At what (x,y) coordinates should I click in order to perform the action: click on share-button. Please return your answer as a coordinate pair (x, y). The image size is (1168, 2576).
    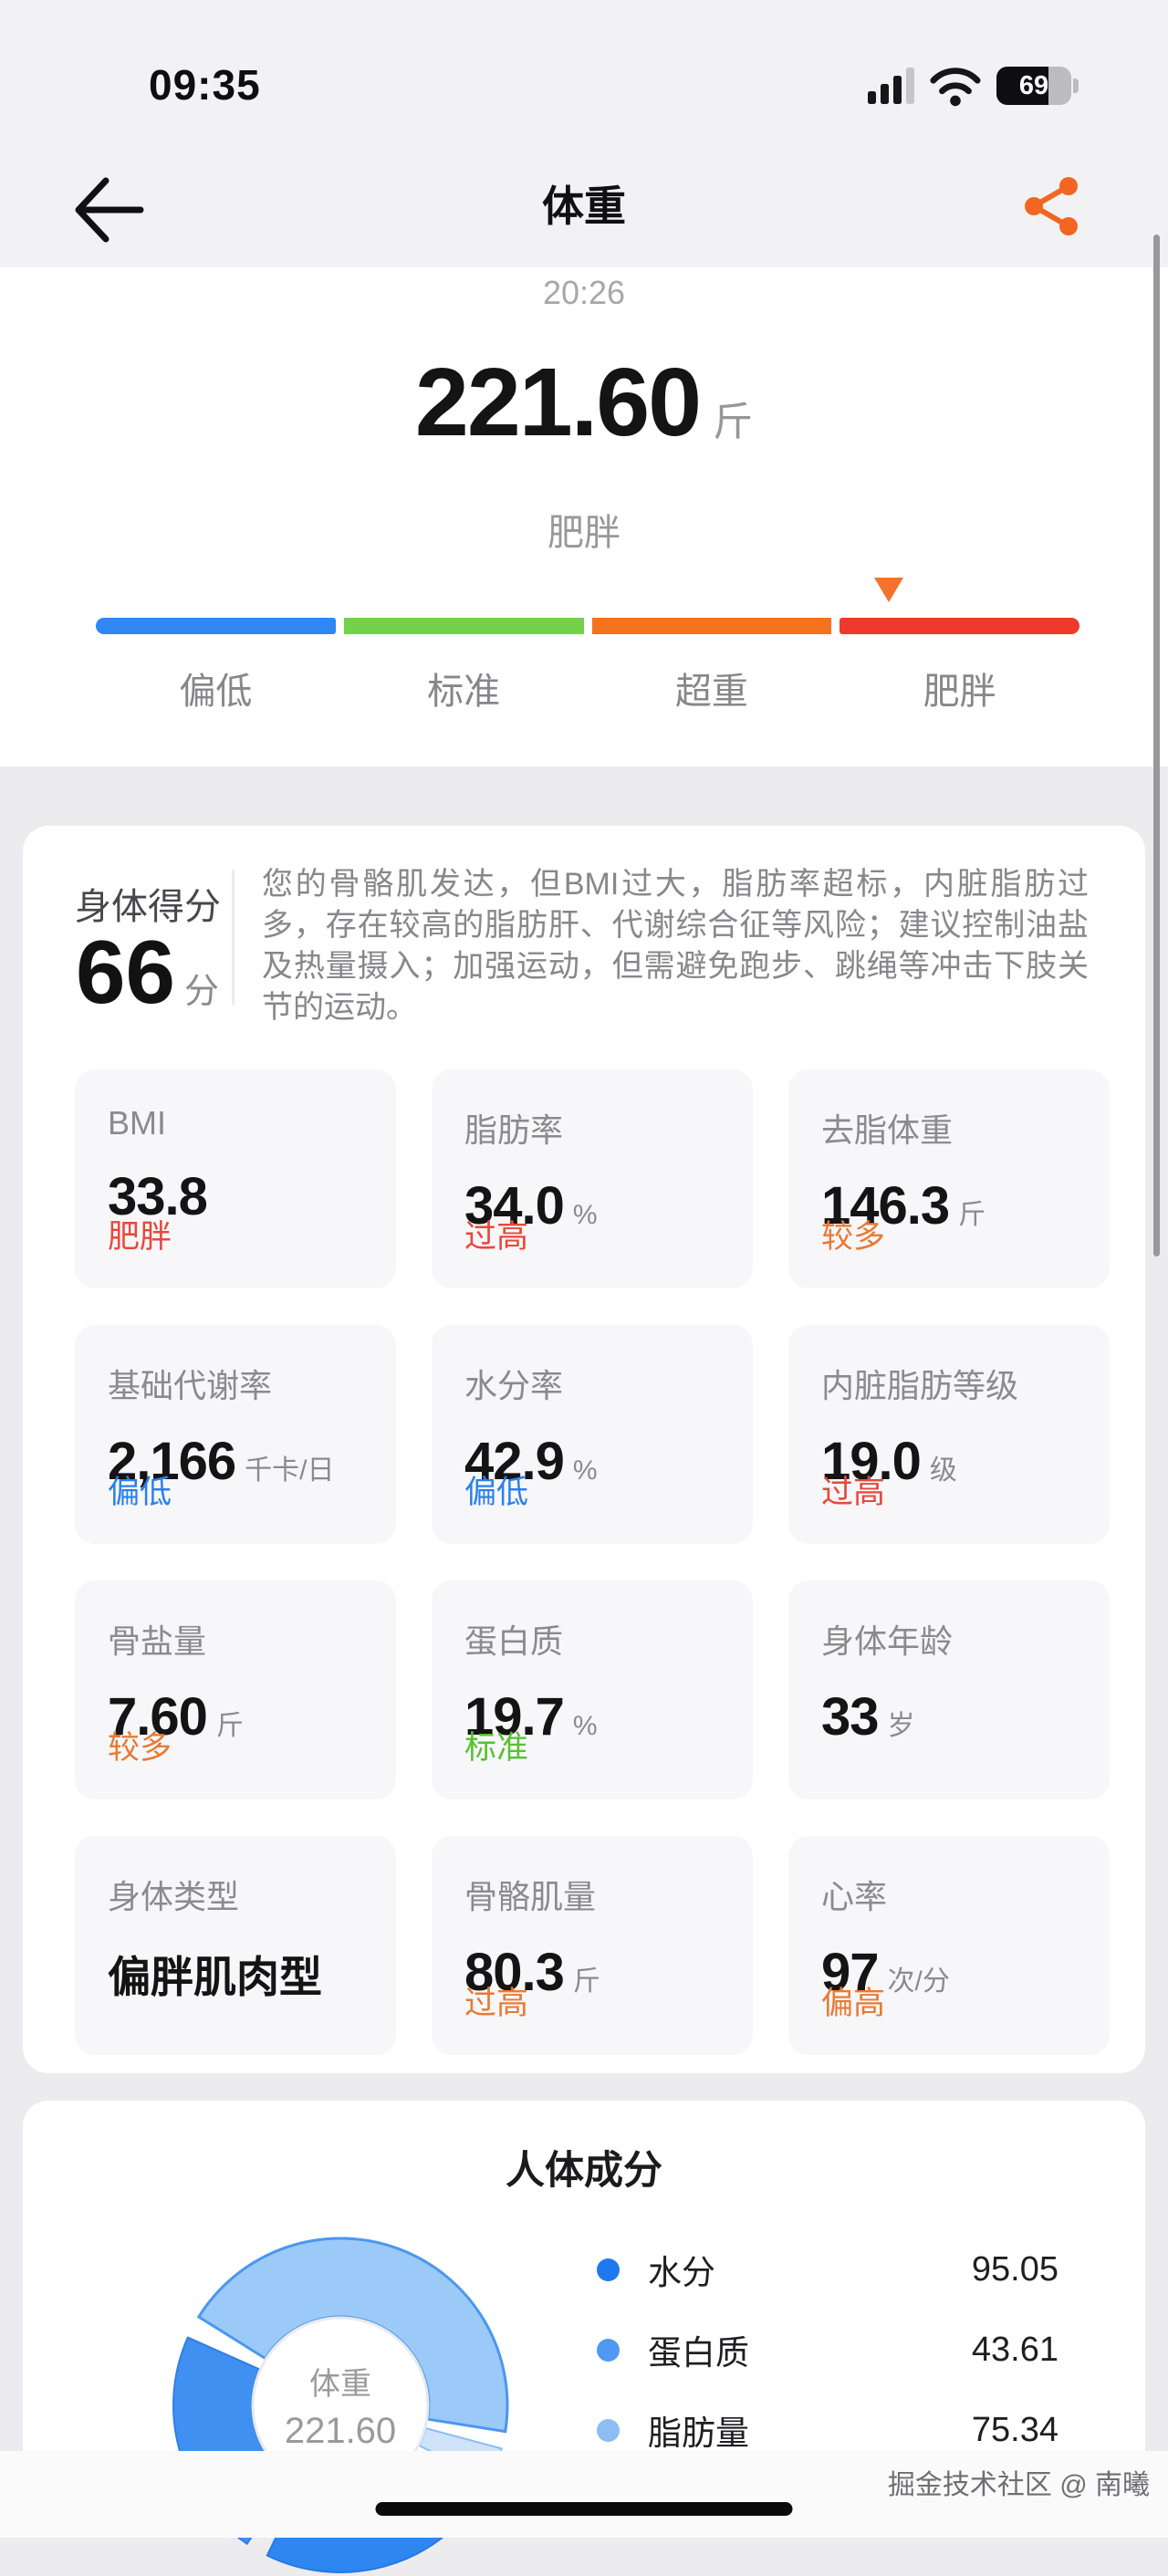
    Looking at the image, I should click on (1051, 206).